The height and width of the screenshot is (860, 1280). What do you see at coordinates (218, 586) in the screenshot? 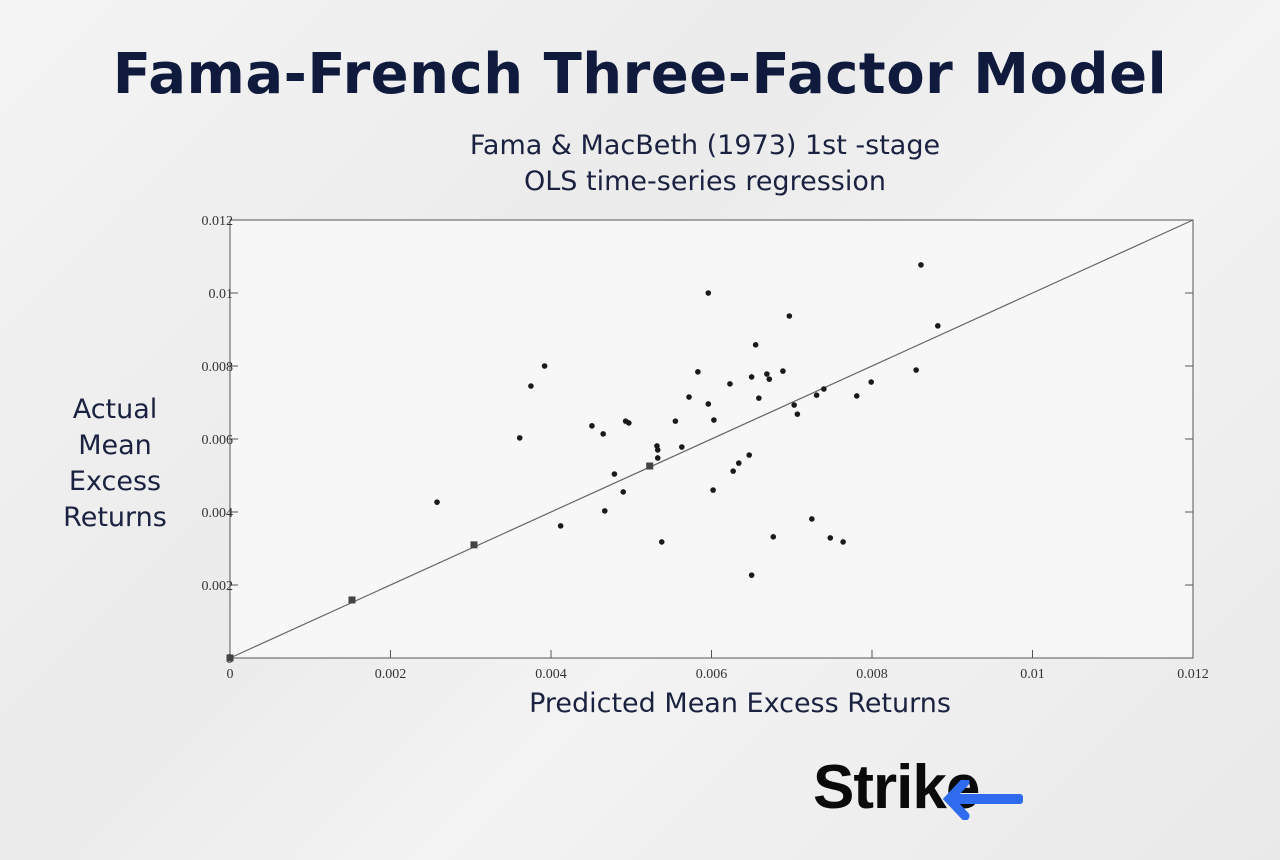
I see `y-tick-label: 0.002` at bounding box center [218, 586].